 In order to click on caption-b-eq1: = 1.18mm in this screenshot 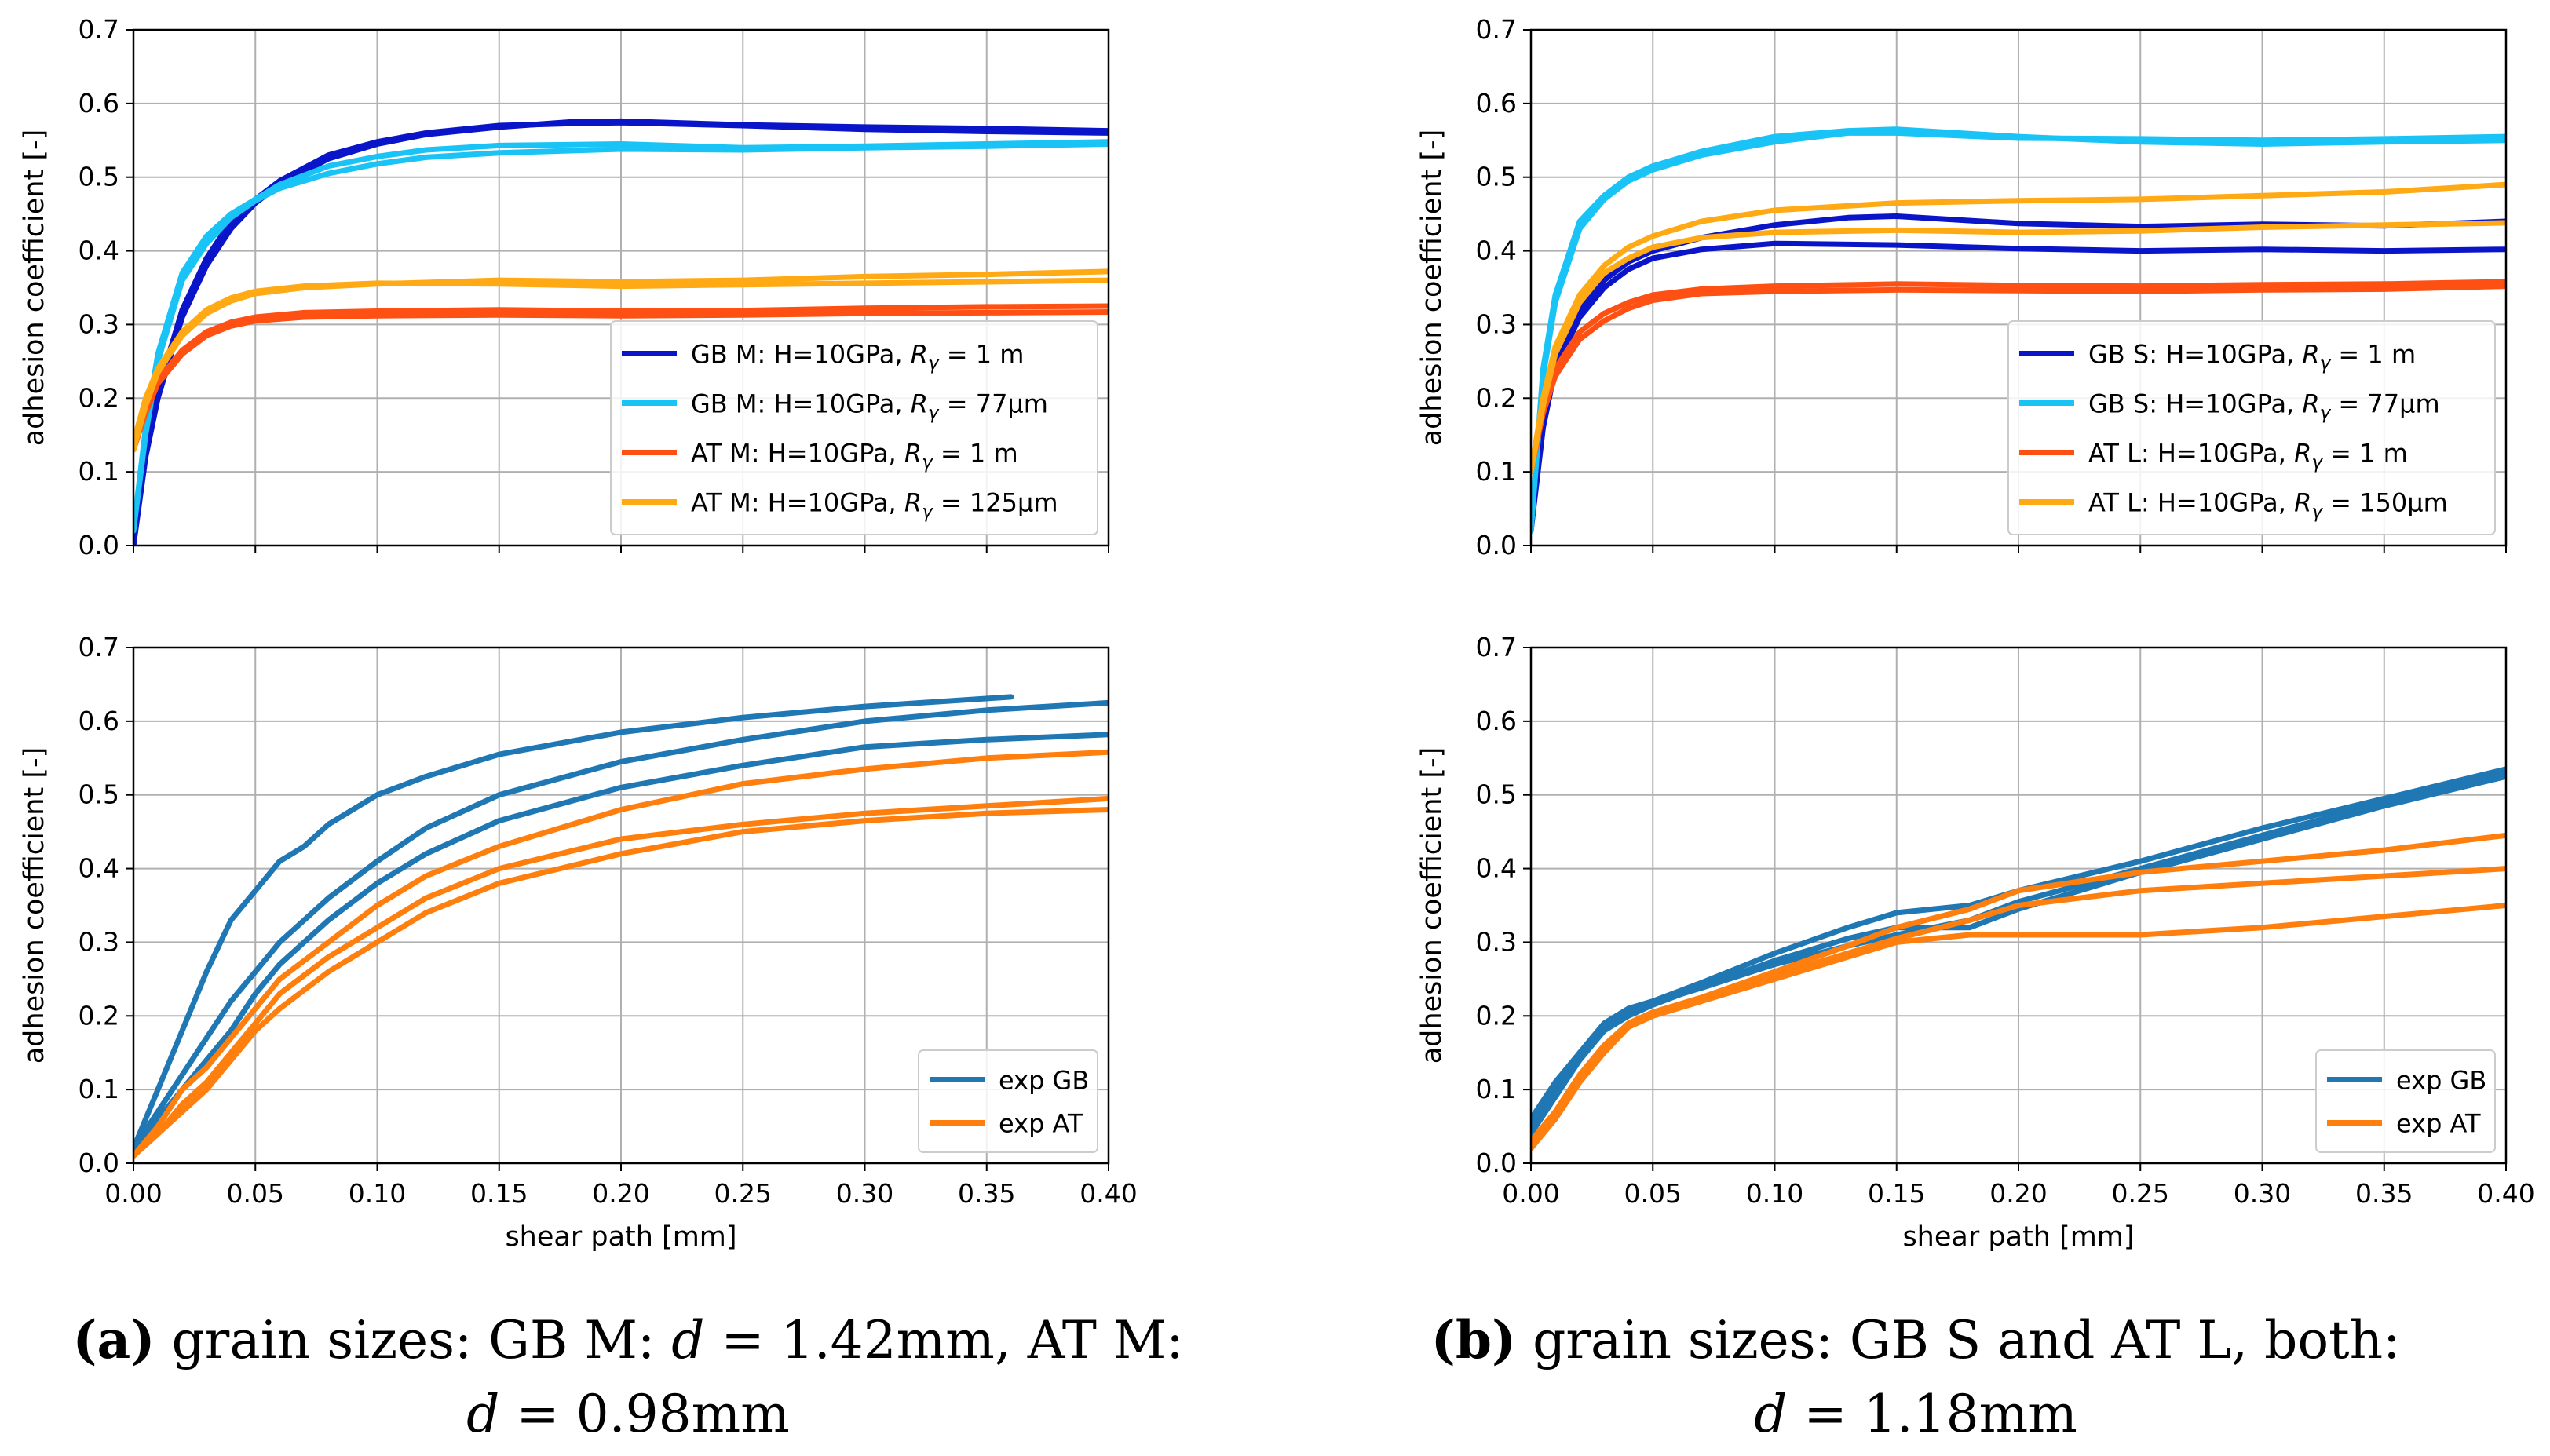, I will do `click(1932, 1414)`.